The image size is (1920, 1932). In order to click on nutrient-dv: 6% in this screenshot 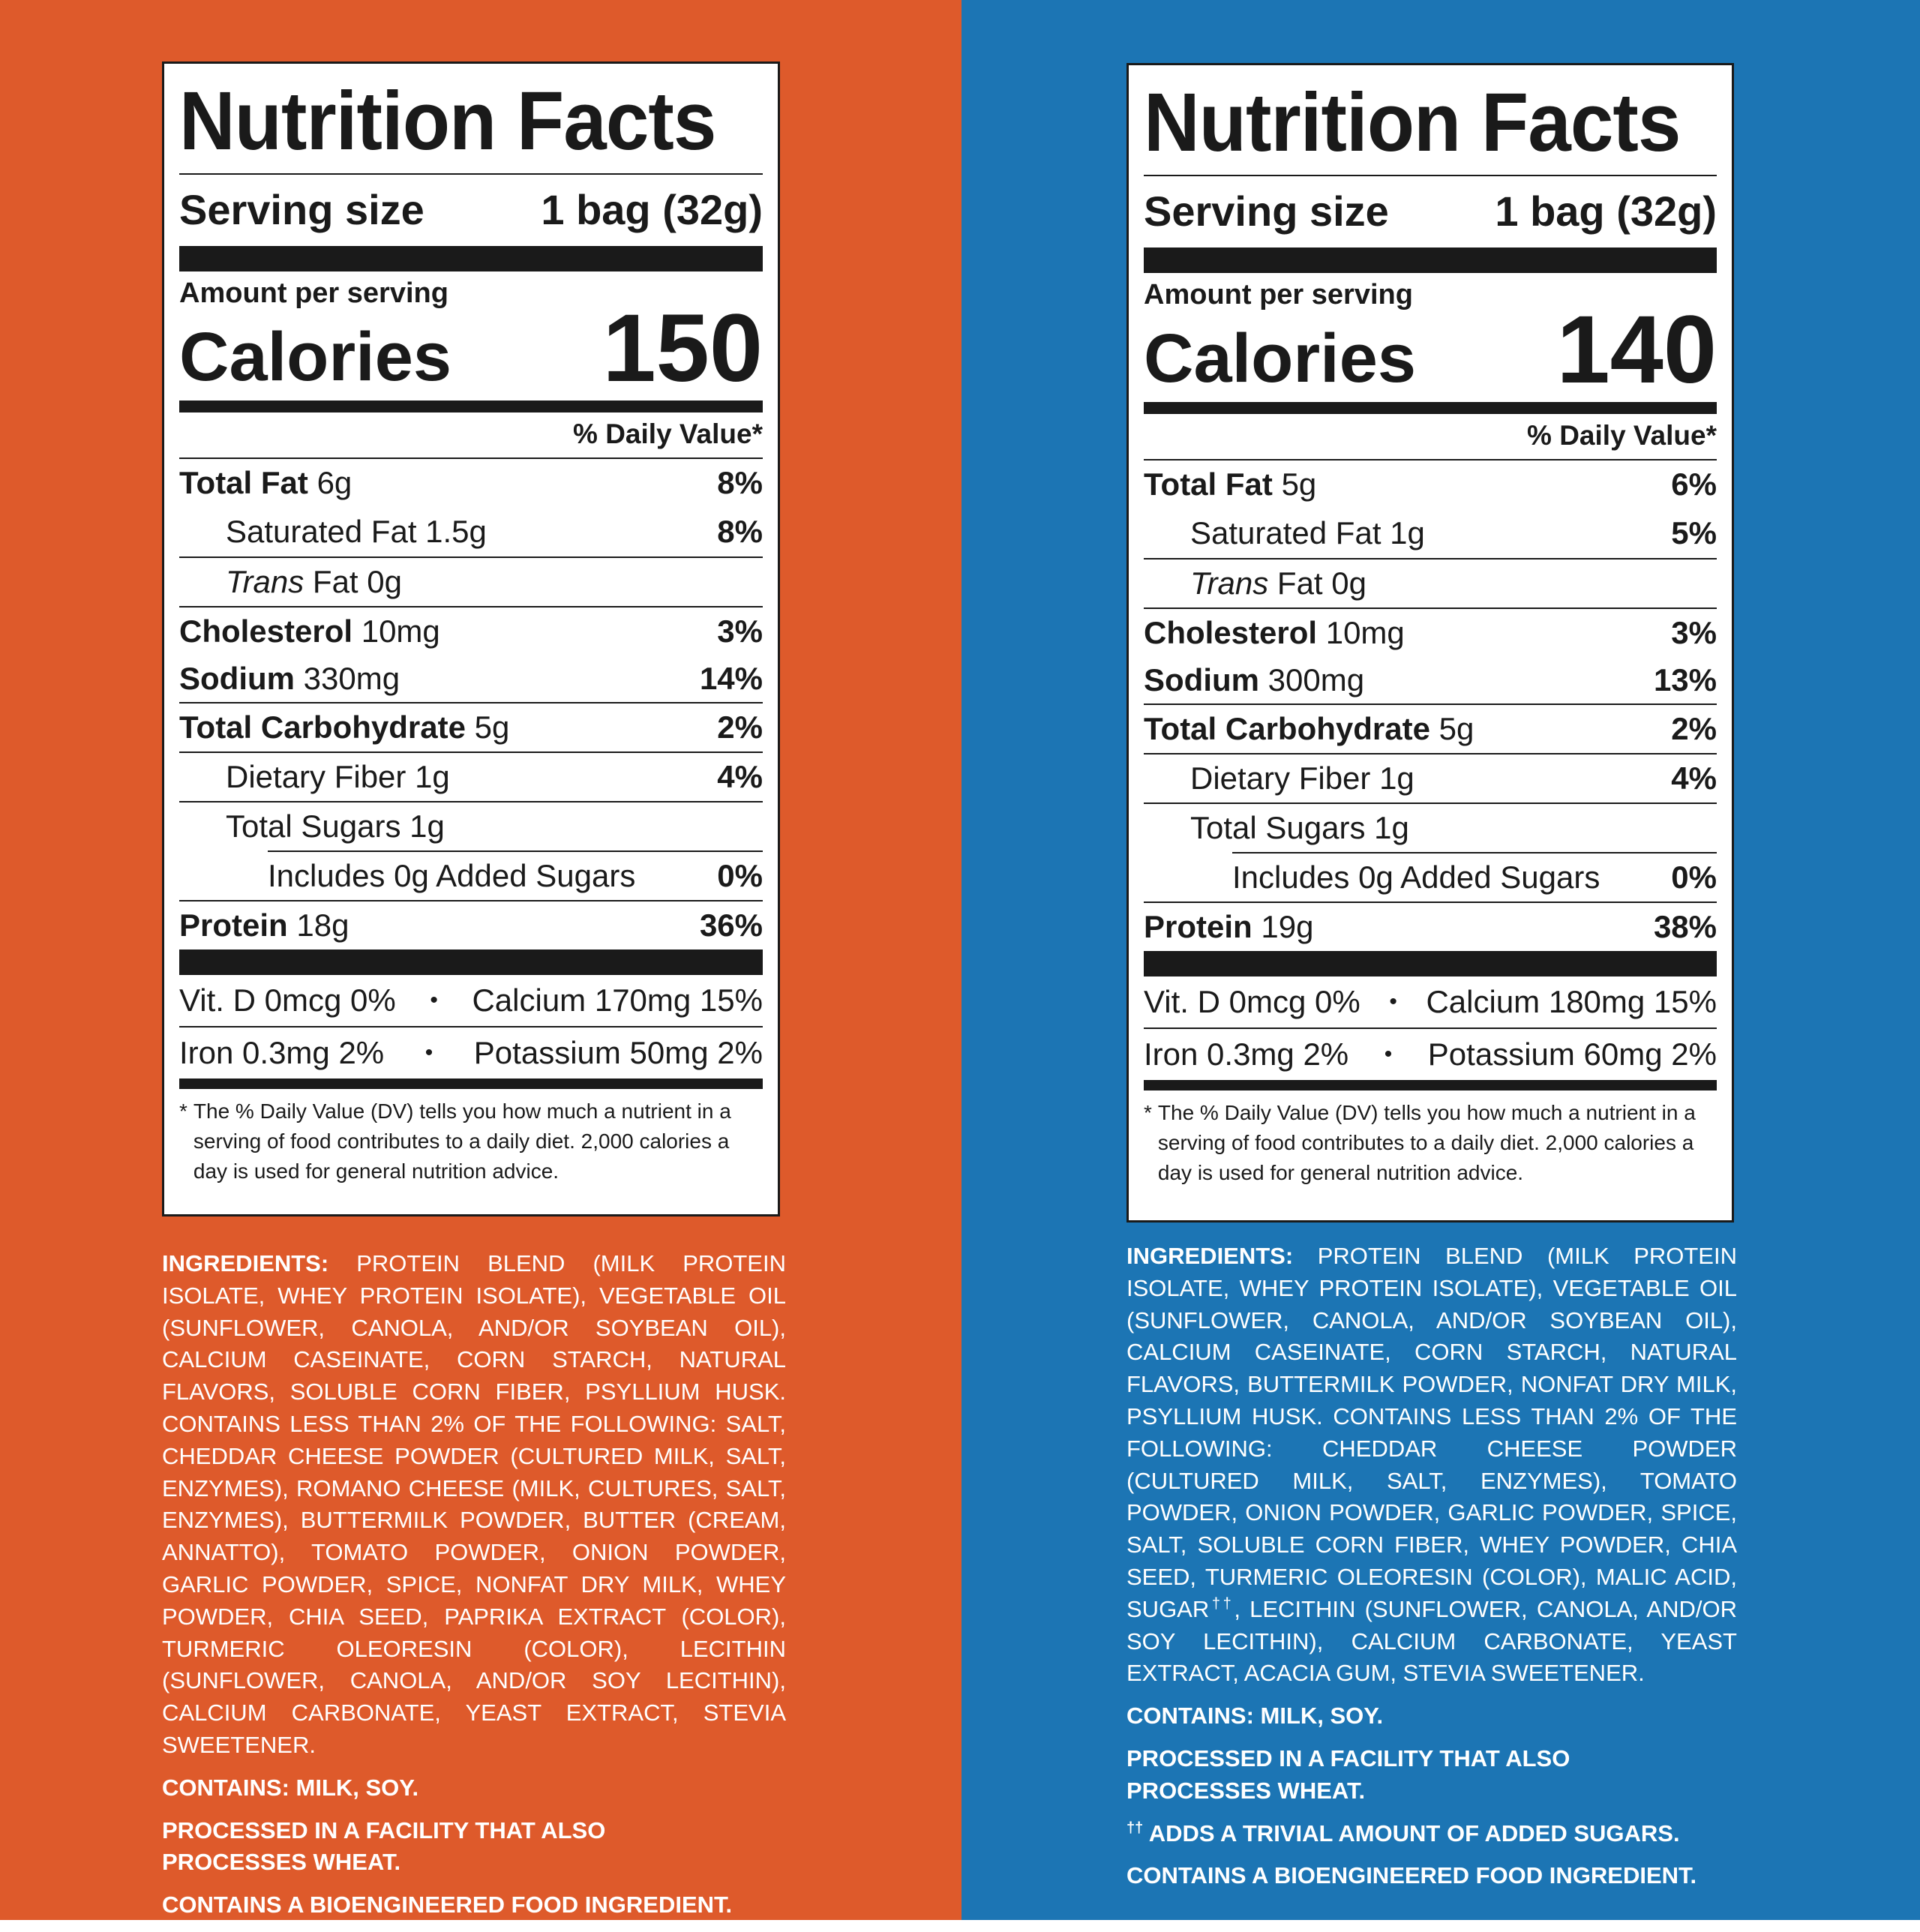, I will do `click(1694, 484)`.